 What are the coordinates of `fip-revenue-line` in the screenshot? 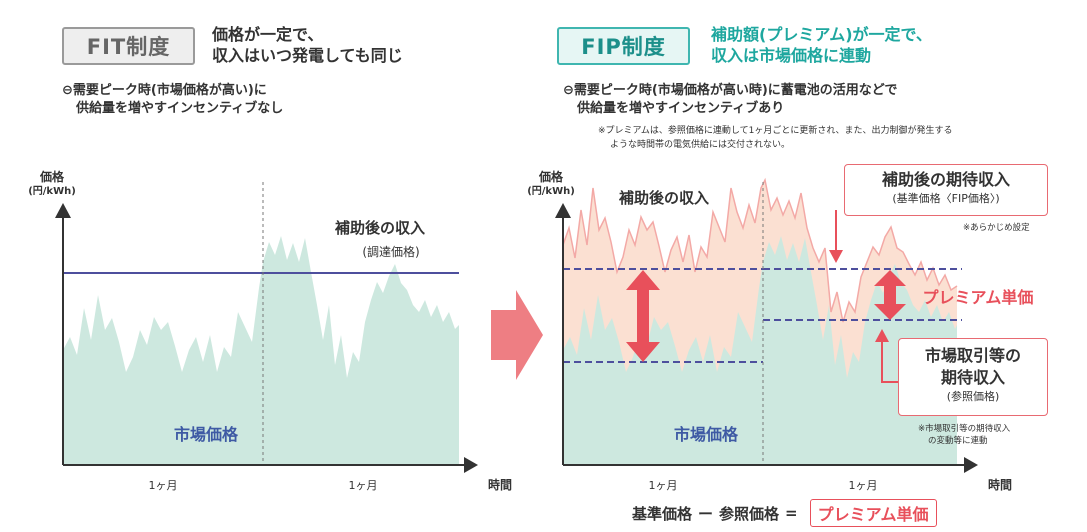 It's located at (760, 250).